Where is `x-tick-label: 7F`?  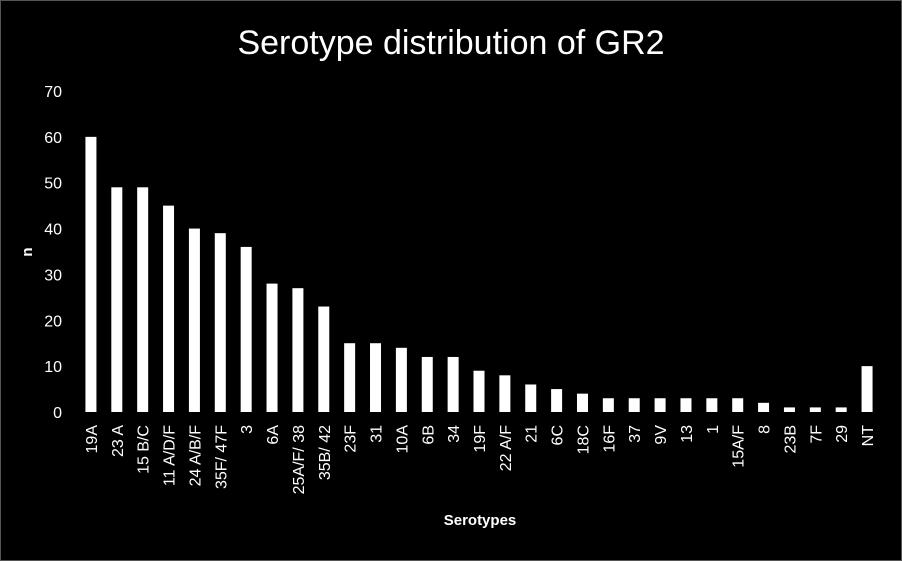 x-tick-label: 7F is located at coordinates (816, 434).